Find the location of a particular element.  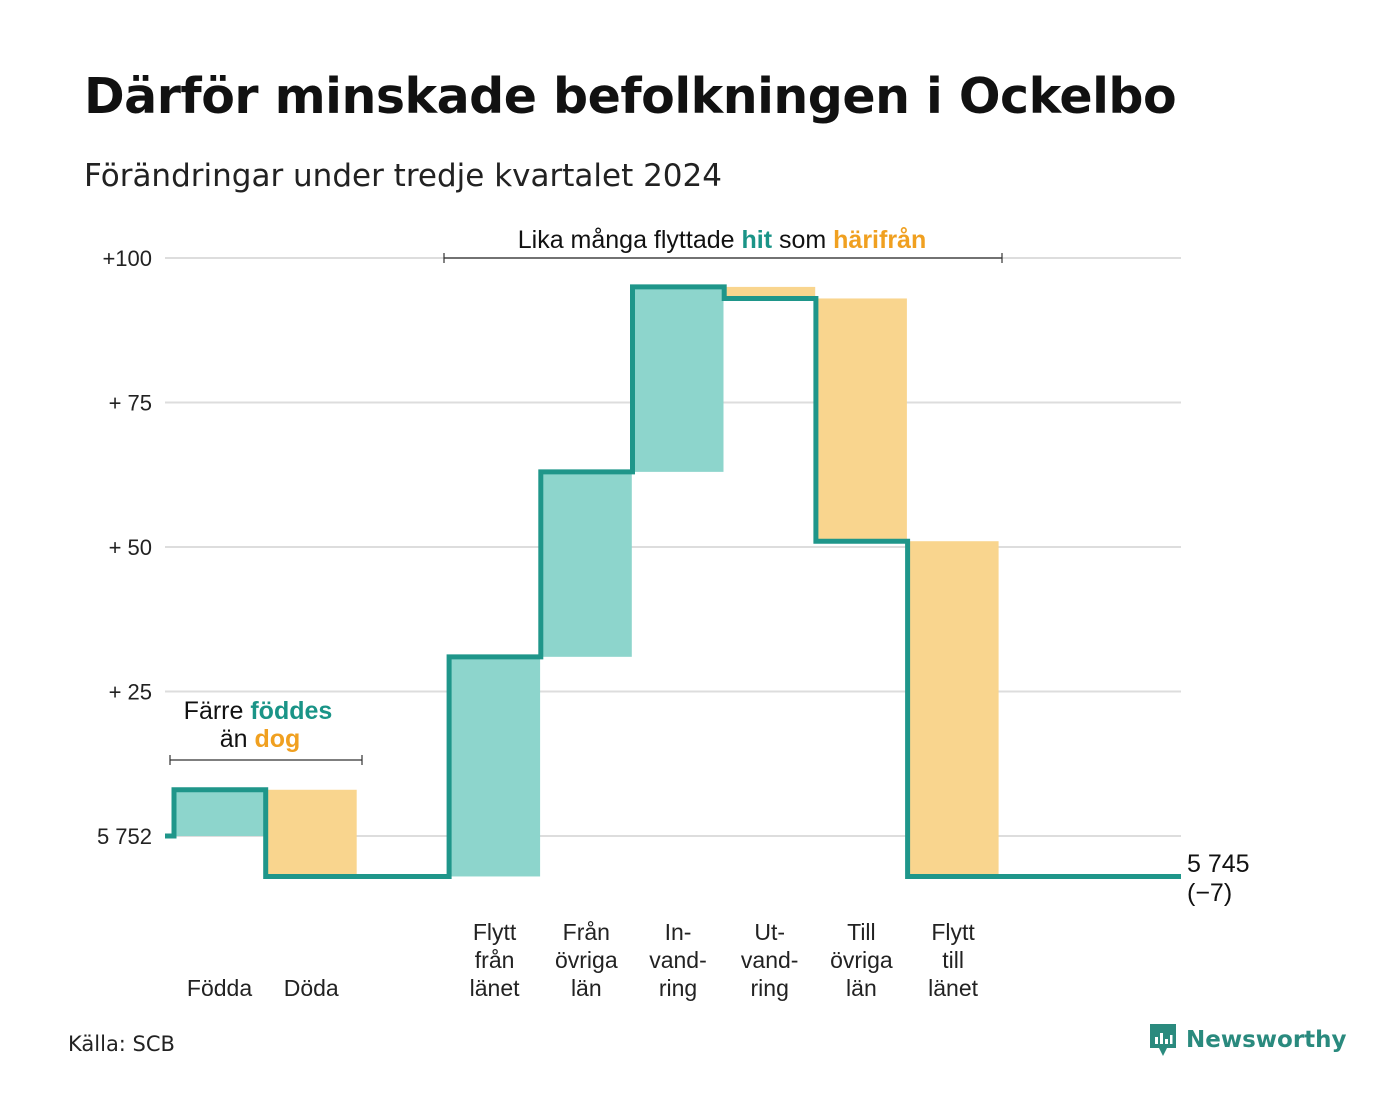

end-value-label: 5 745 is located at coordinates (1218, 864).